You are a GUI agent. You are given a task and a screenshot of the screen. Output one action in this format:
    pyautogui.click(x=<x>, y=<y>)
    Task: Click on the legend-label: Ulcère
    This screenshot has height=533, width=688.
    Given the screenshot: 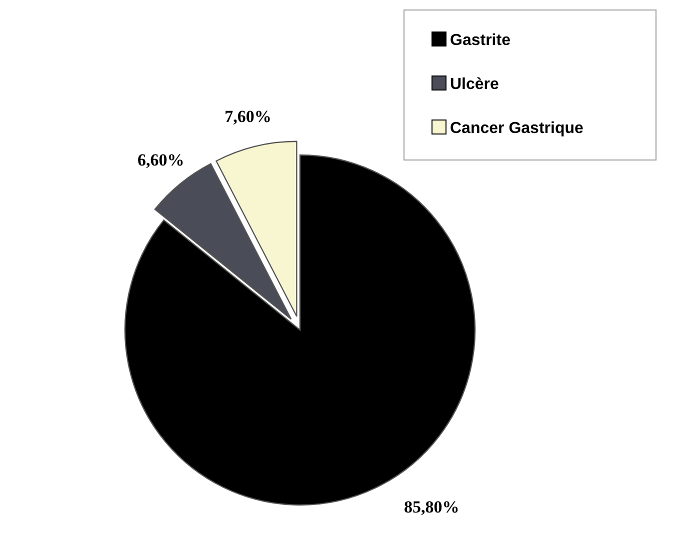 What is the action you would take?
    pyautogui.click(x=475, y=84)
    